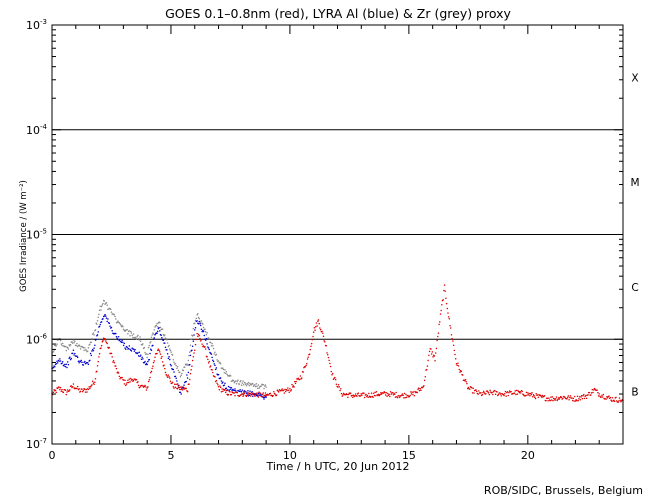  Describe the element at coordinates (409, 455) in the screenshot. I see `x-tick-label: 15` at that location.